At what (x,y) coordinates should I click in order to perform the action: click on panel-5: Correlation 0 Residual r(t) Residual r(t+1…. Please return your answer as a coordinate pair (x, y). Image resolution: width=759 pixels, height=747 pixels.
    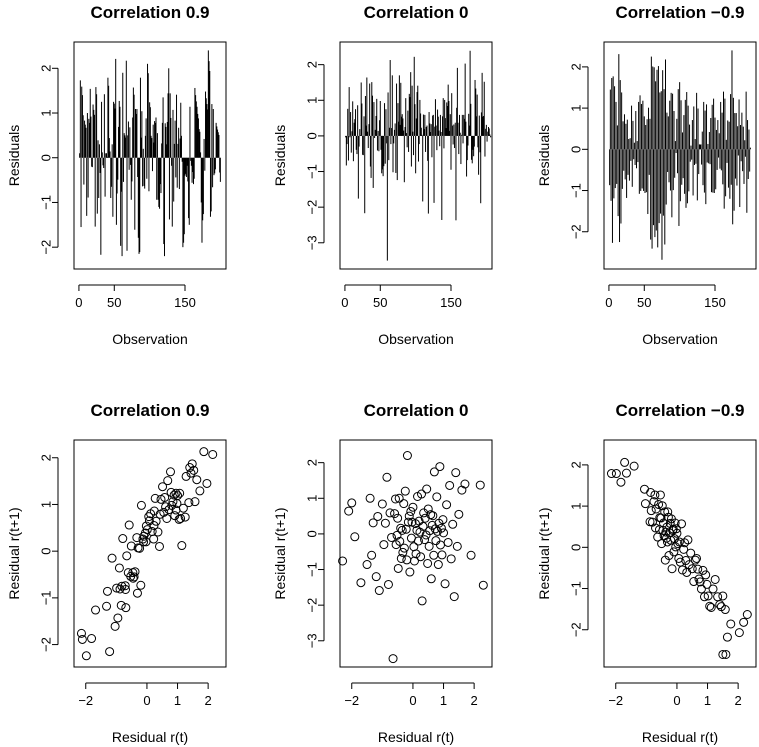
    Looking at the image, I should click on (382, 573).